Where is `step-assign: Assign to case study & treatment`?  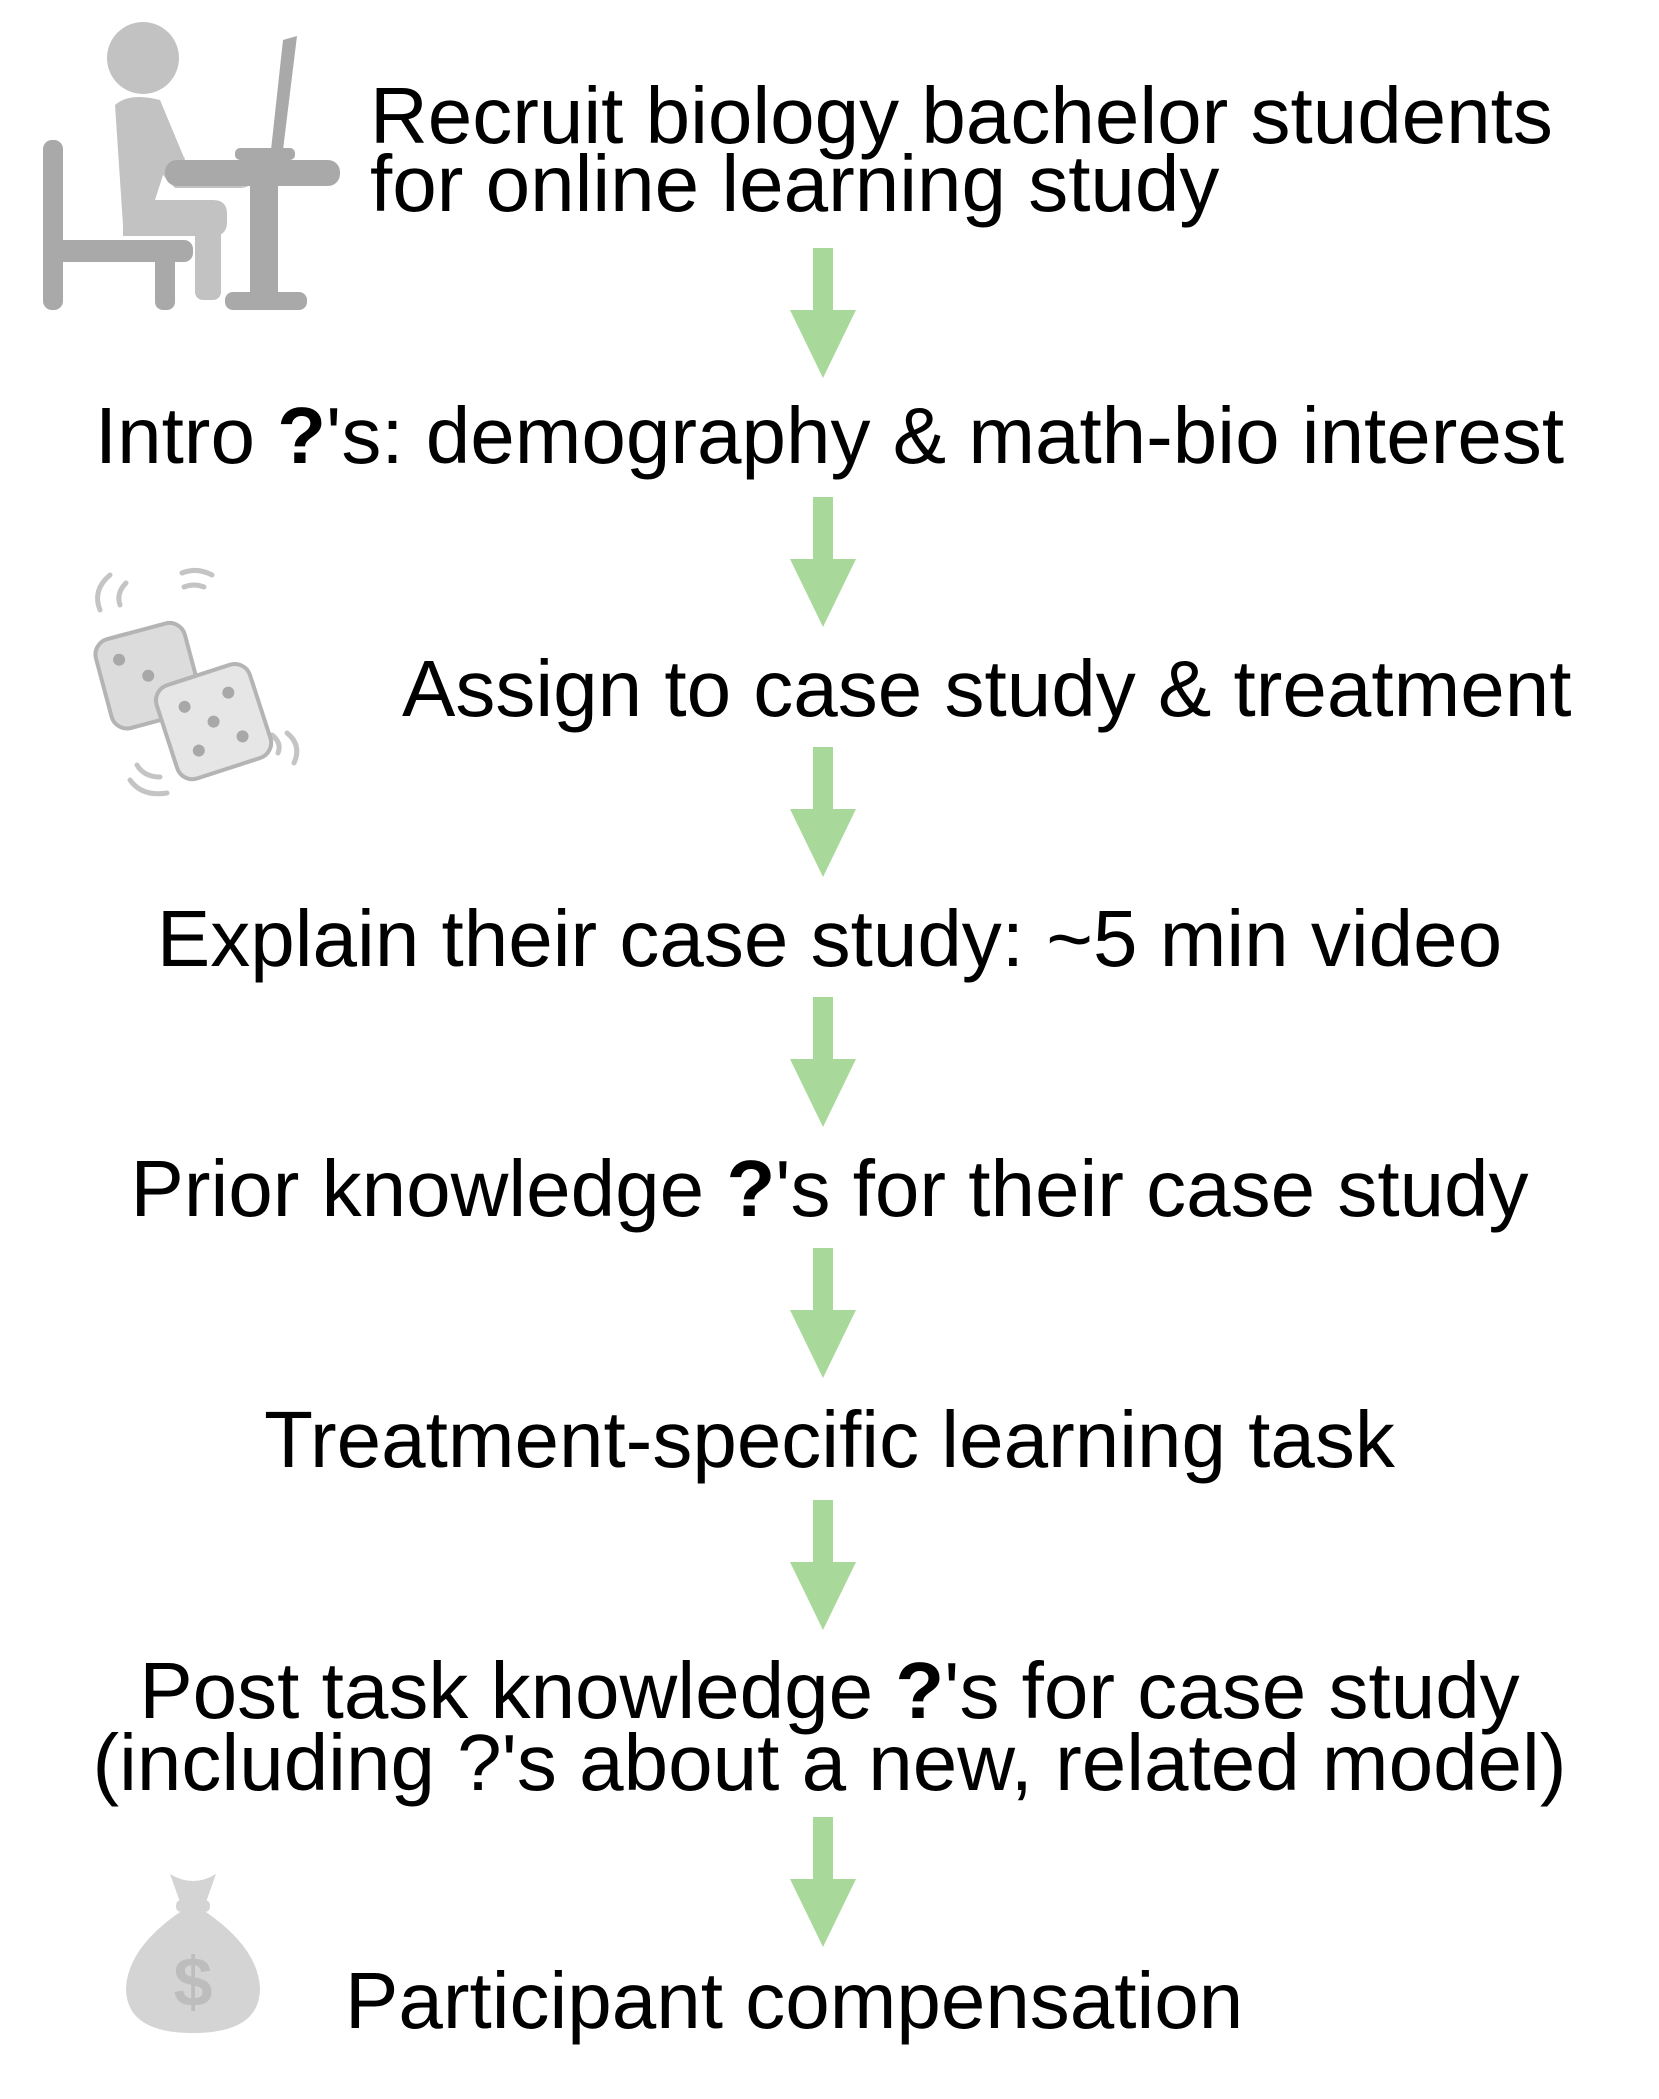
step-assign: Assign to case study & treatment is located at coordinates (987, 688).